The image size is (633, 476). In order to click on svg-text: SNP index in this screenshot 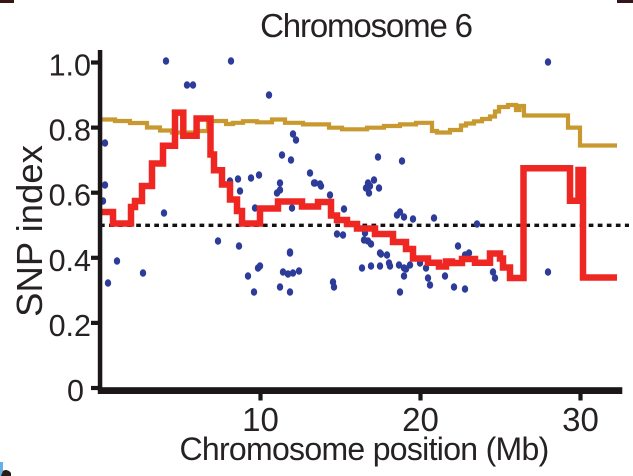, I will do `click(29, 231)`.